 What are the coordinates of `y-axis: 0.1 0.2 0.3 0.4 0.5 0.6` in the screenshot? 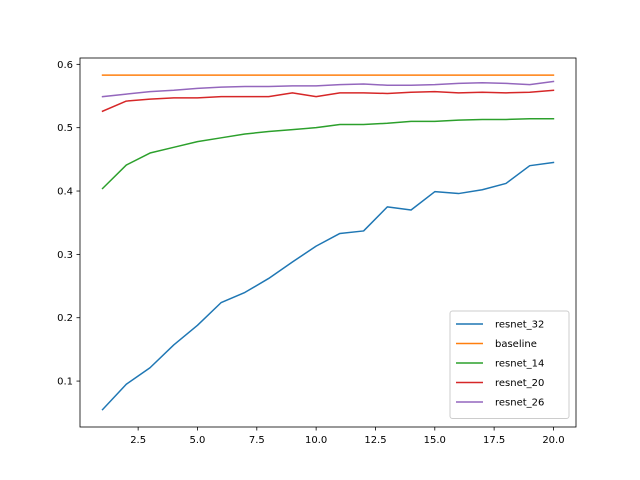 It's located at (68, 224).